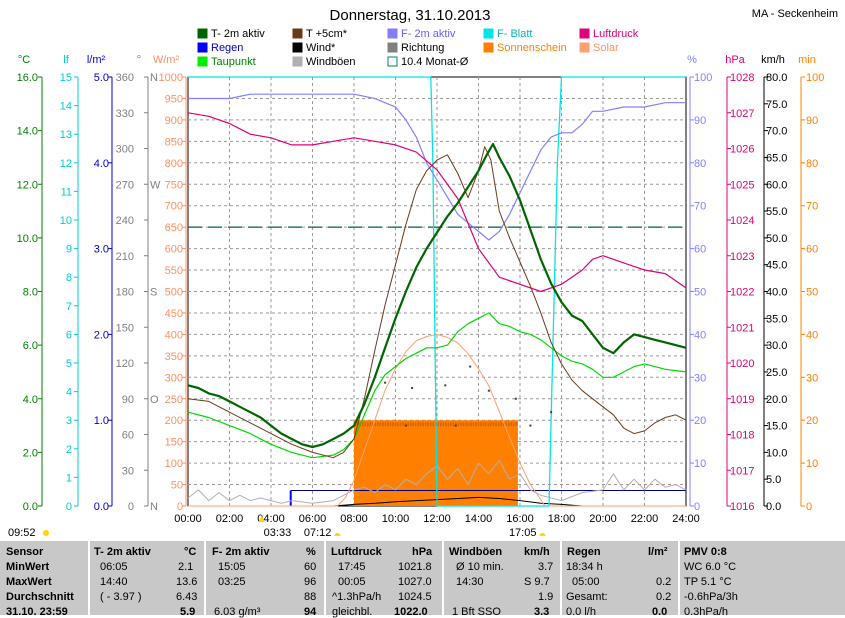  Describe the element at coordinates (795, 14) in the screenshot. I see `station-location: MA - Seckenheim` at that location.